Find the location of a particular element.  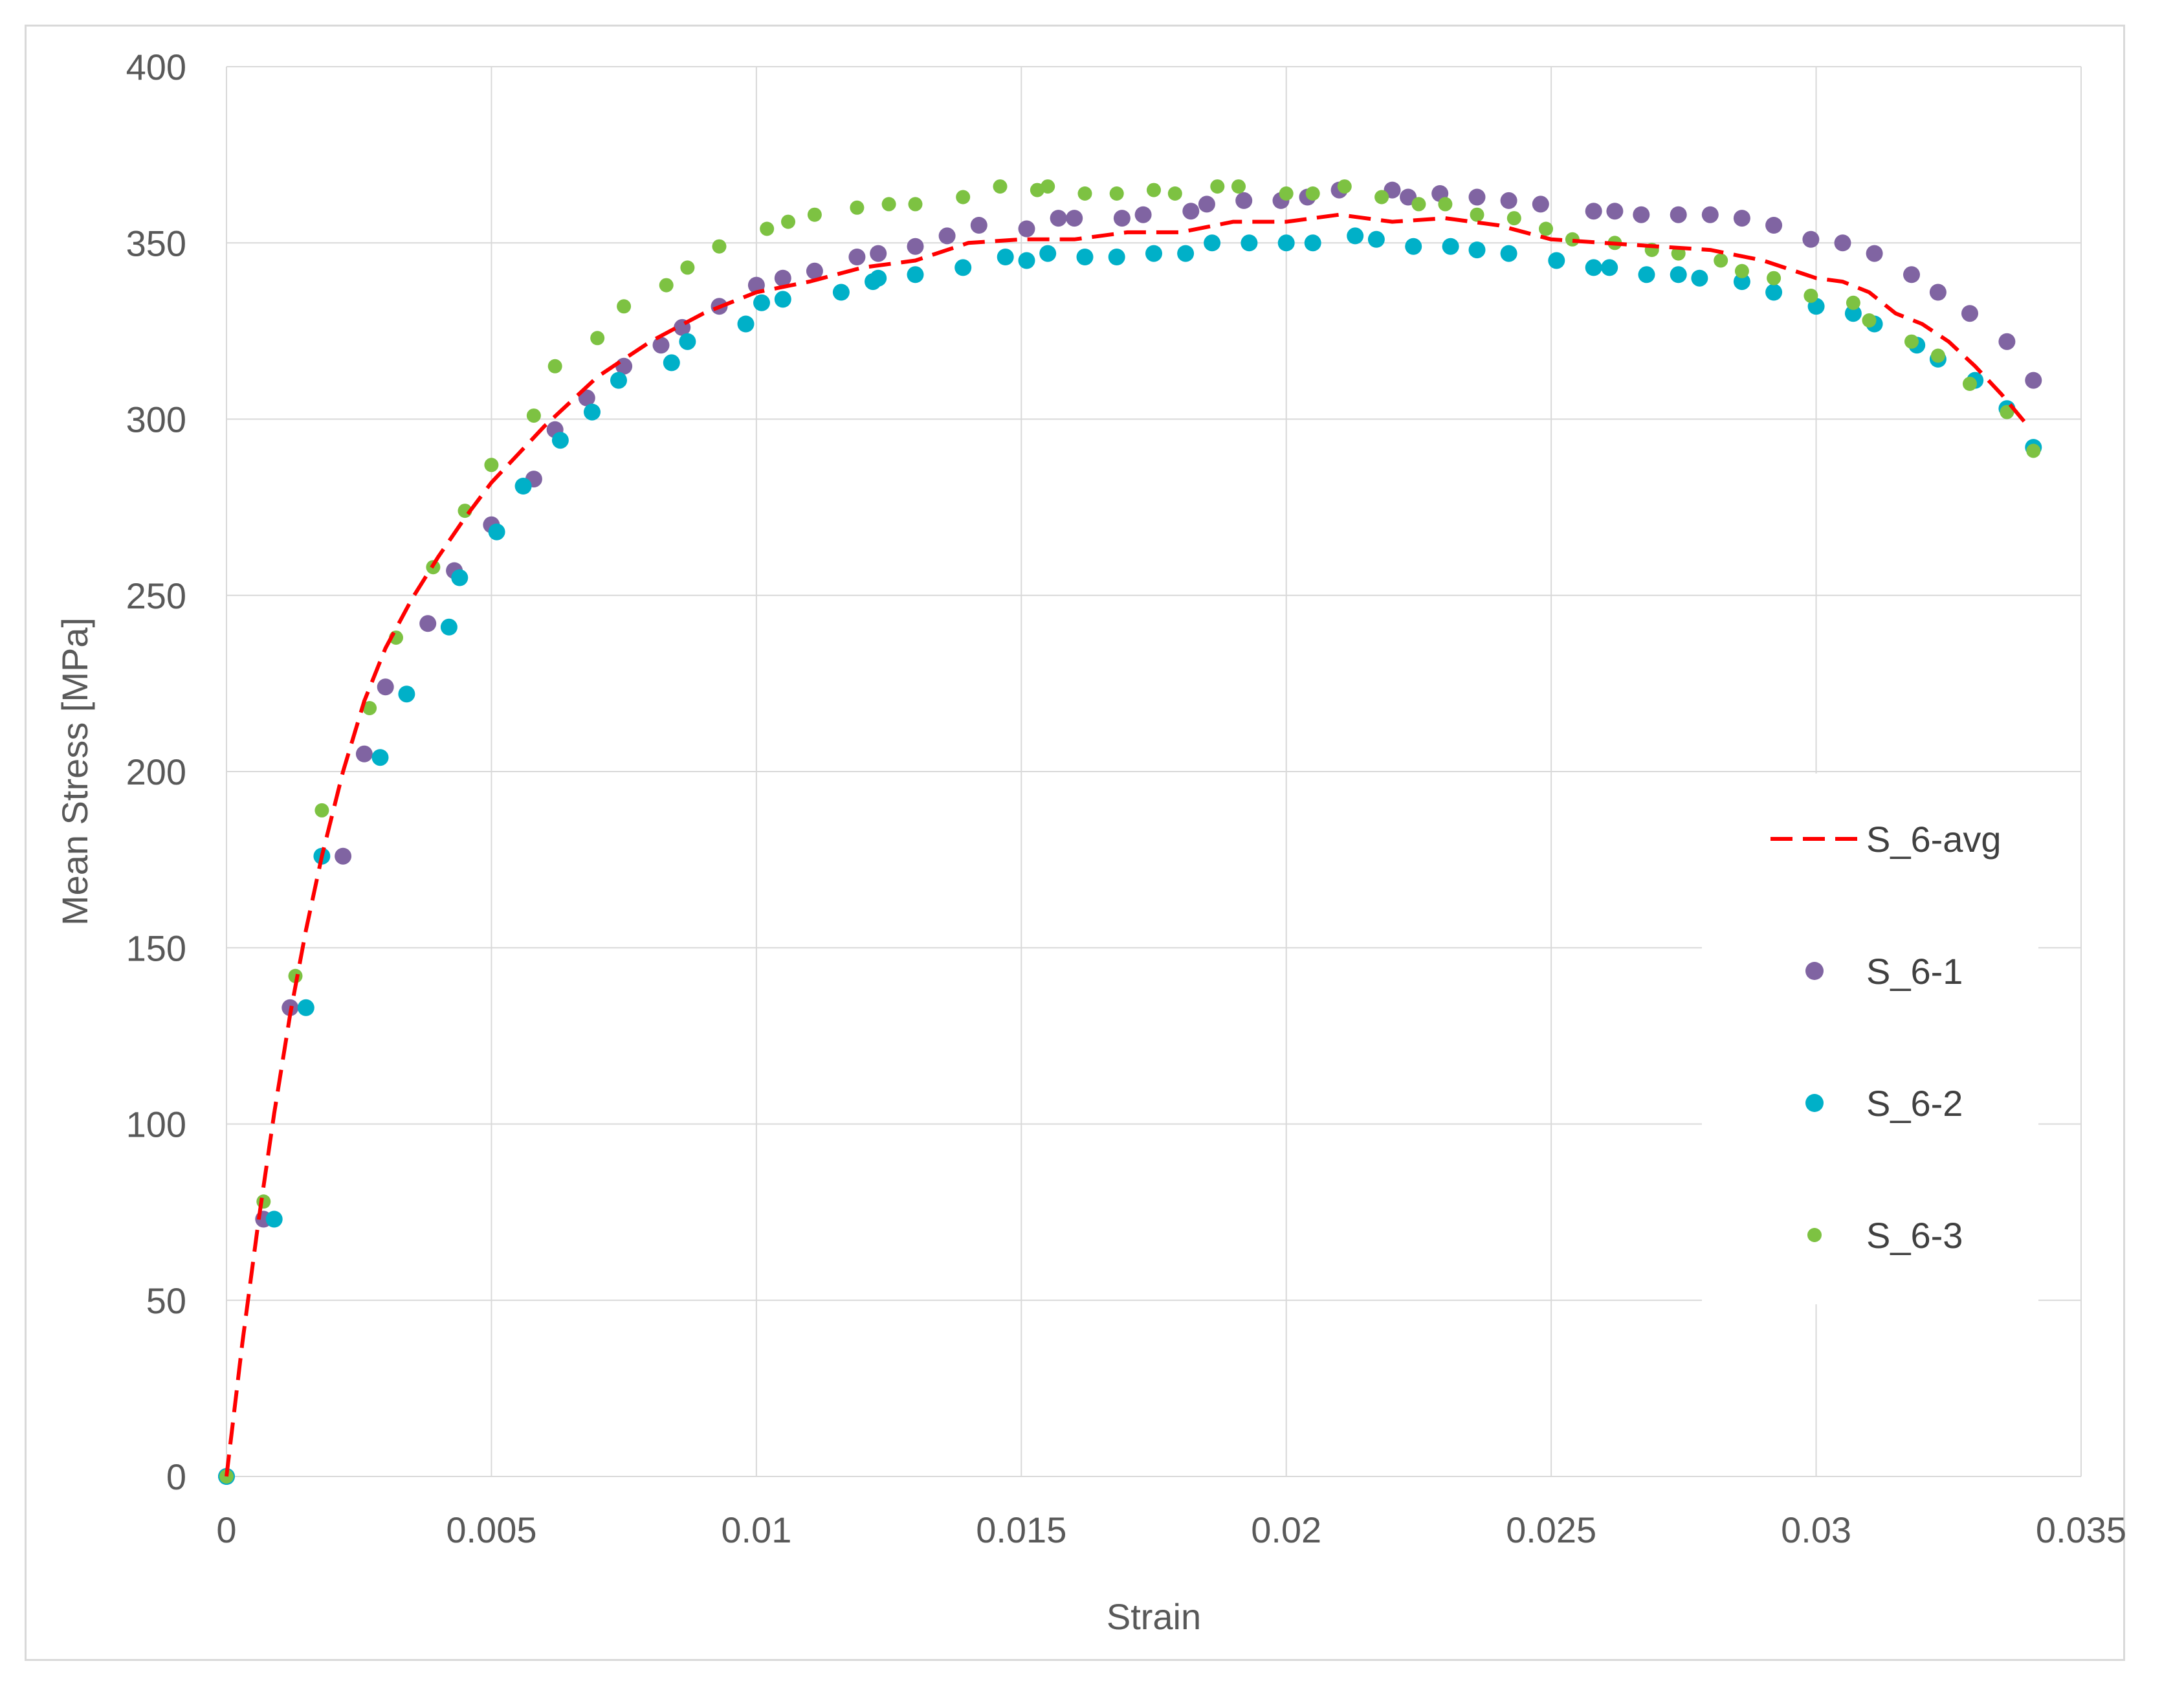

legend-item: S_6-2 is located at coordinates (1884, 1103).